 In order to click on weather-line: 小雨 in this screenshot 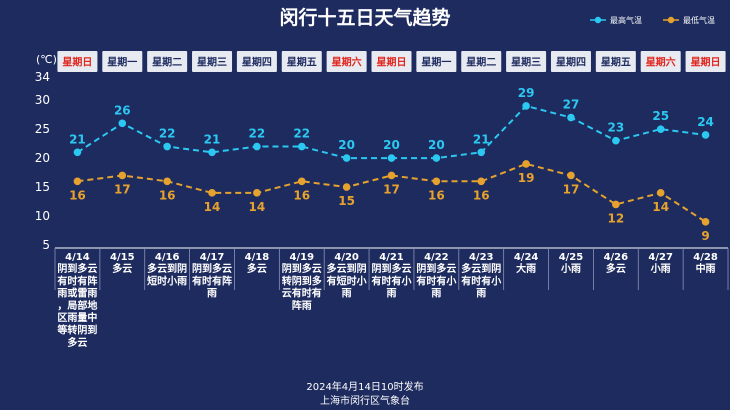, I will do `click(660, 268)`.